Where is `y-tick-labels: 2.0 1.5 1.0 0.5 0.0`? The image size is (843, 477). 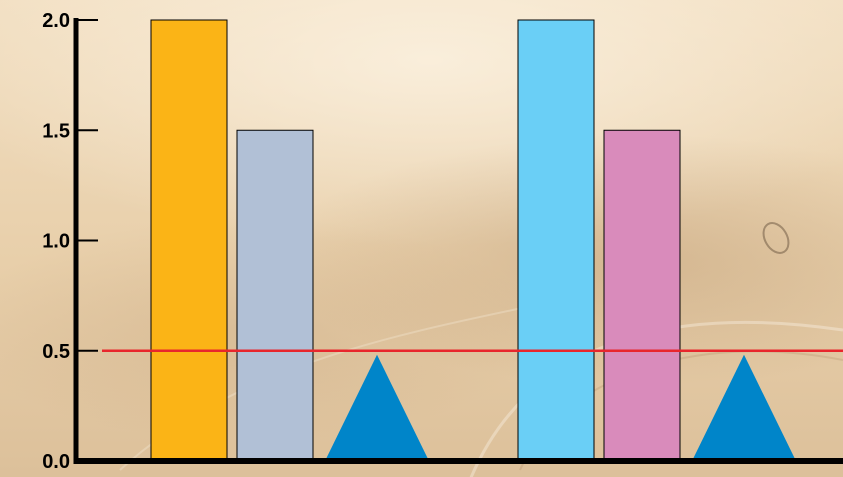
y-tick-labels: 2.0 1.5 1.0 0.5 0.0 is located at coordinates (56, 241).